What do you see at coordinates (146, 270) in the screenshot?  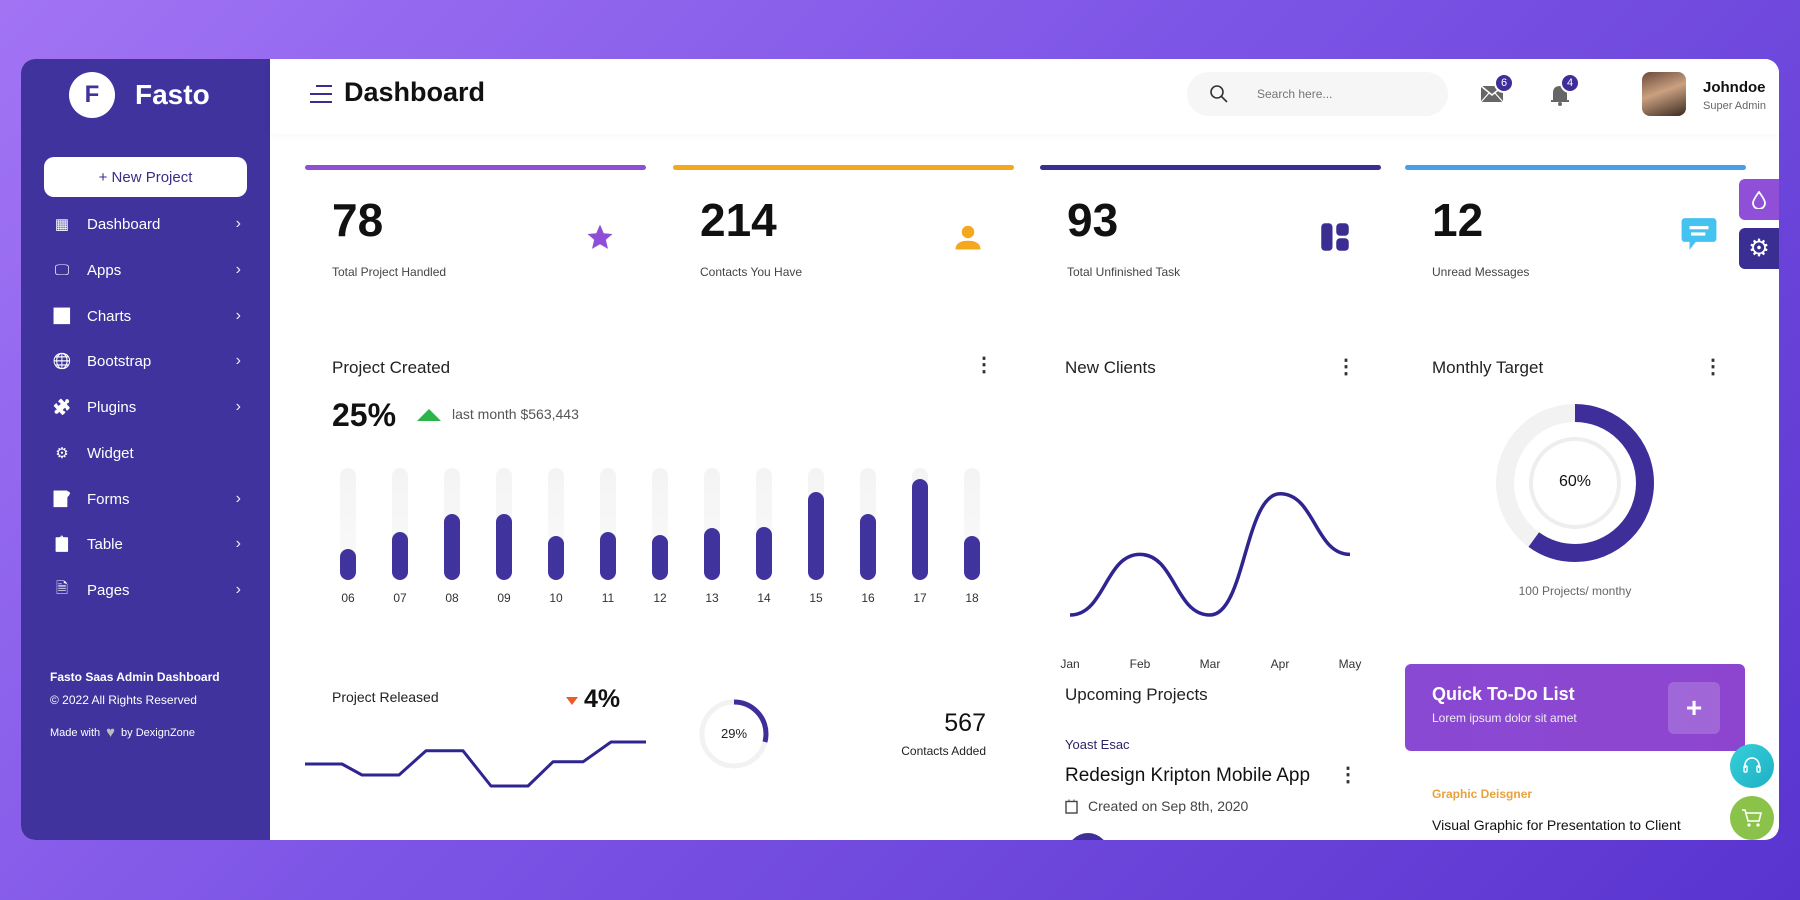 I see `sidebar-item-apps: 🖵 Apps ›` at bounding box center [146, 270].